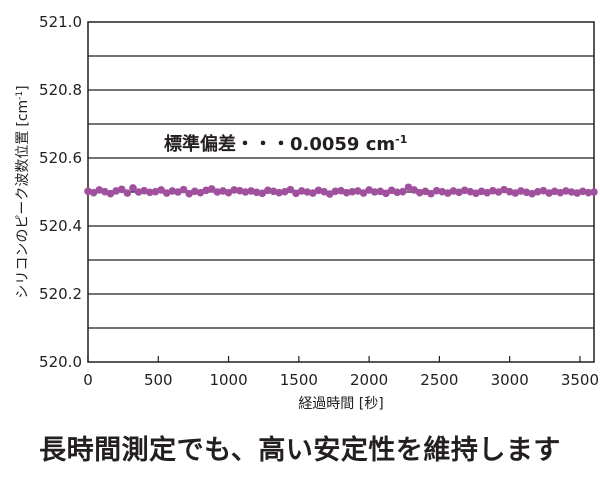  Describe the element at coordinates (439, 380) in the screenshot. I see `x-tick-label: 2500` at that location.